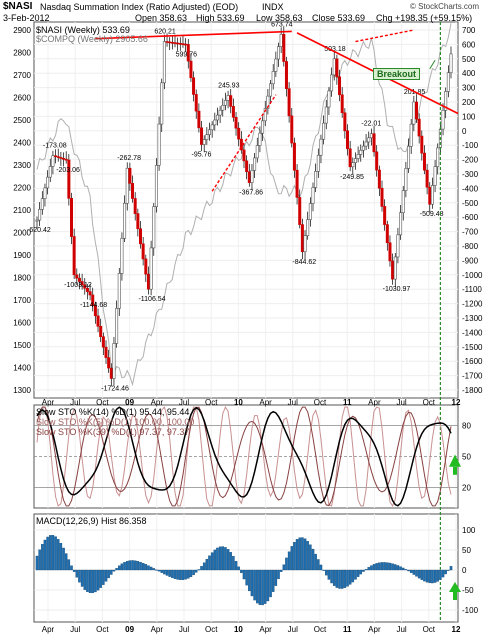 The height and width of the screenshot is (640, 496). Describe the element at coordinates (470, 610) in the screenshot. I see `macd-tick-label: -100` at that location.